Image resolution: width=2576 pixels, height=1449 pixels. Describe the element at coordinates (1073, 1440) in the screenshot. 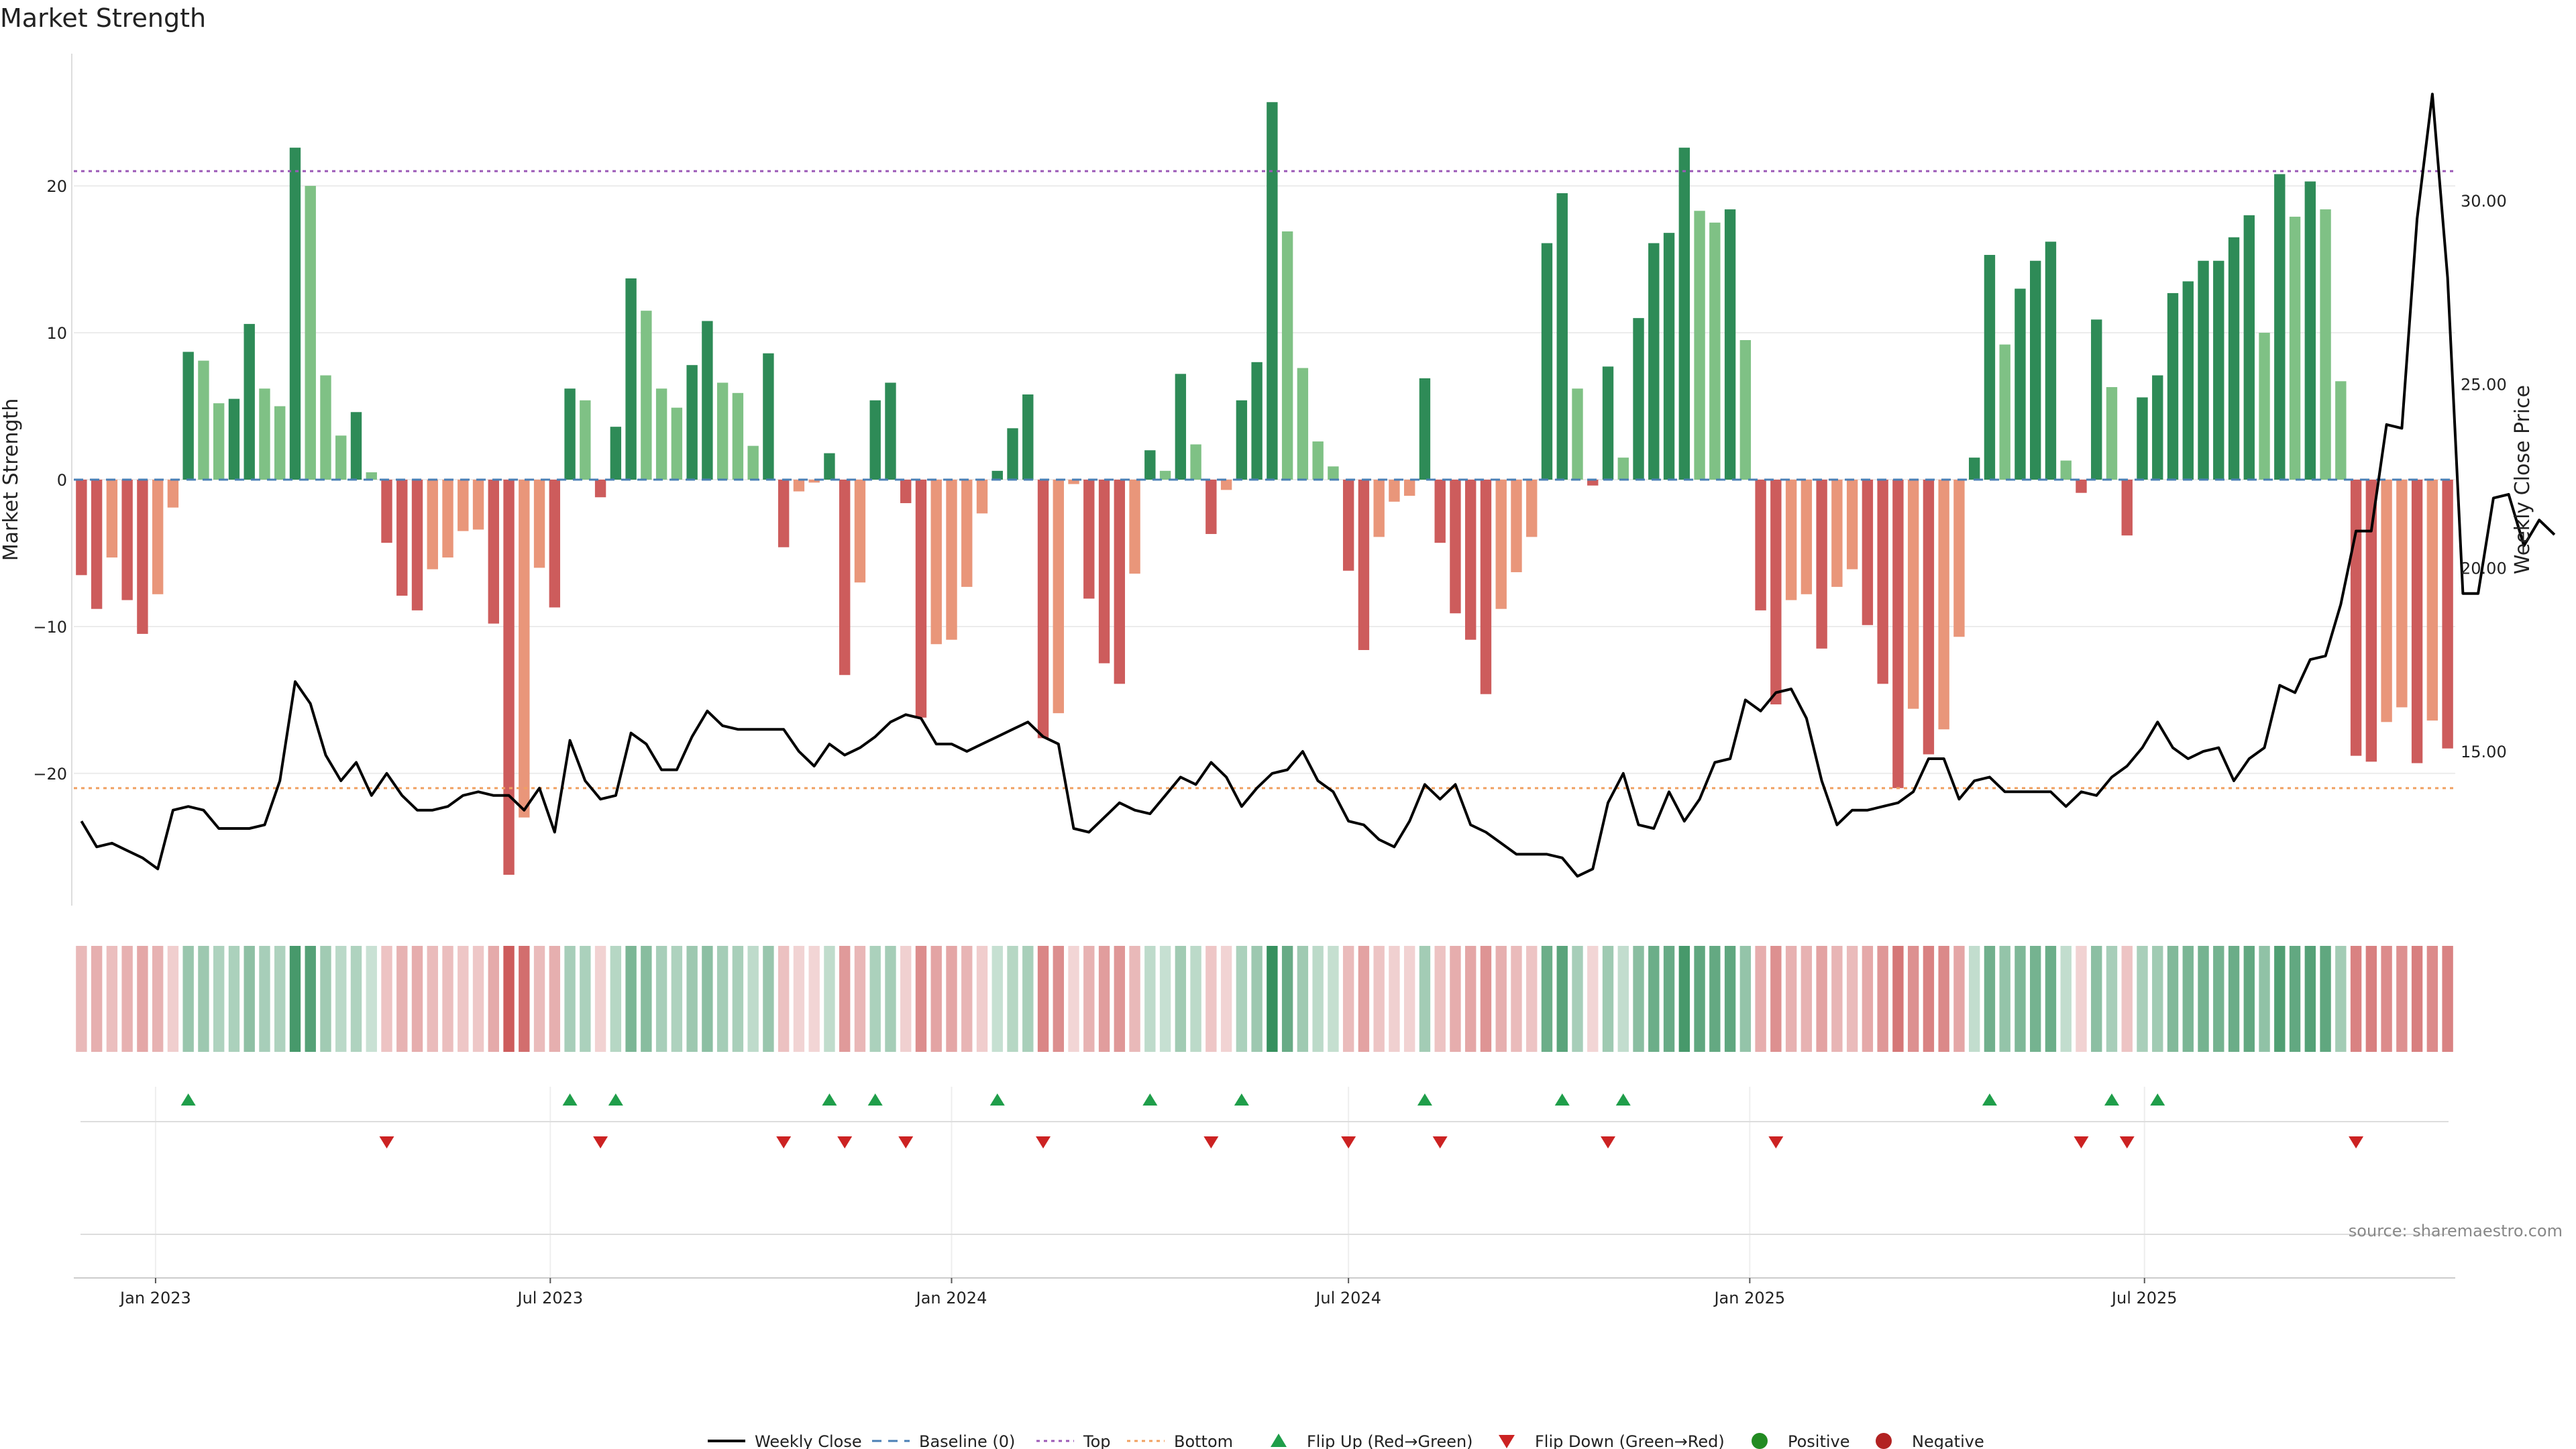

I see `legend-item: Top` at that location.